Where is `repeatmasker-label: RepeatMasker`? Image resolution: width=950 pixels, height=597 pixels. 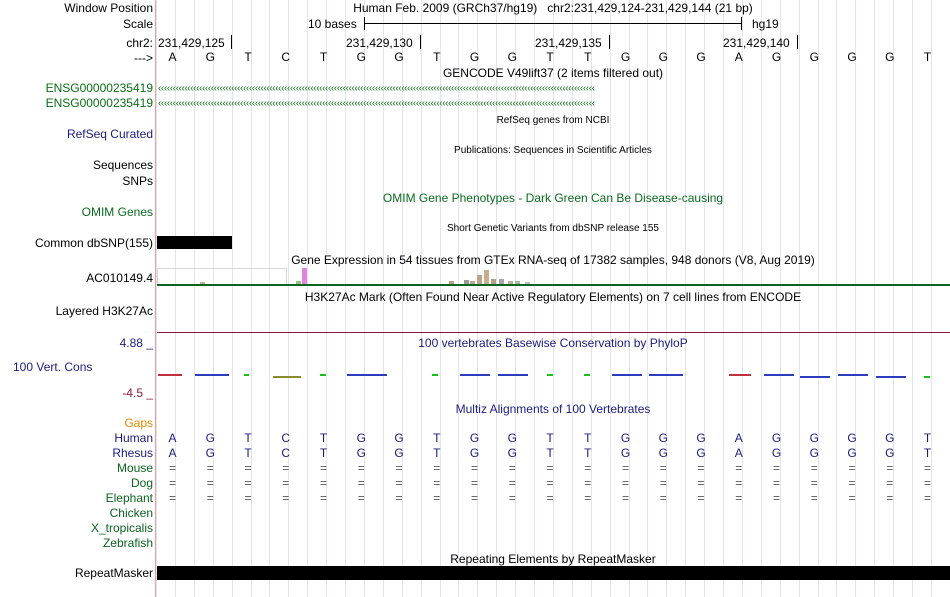 repeatmasker-label: RepeatMasker is located at coordinates (113, 573).